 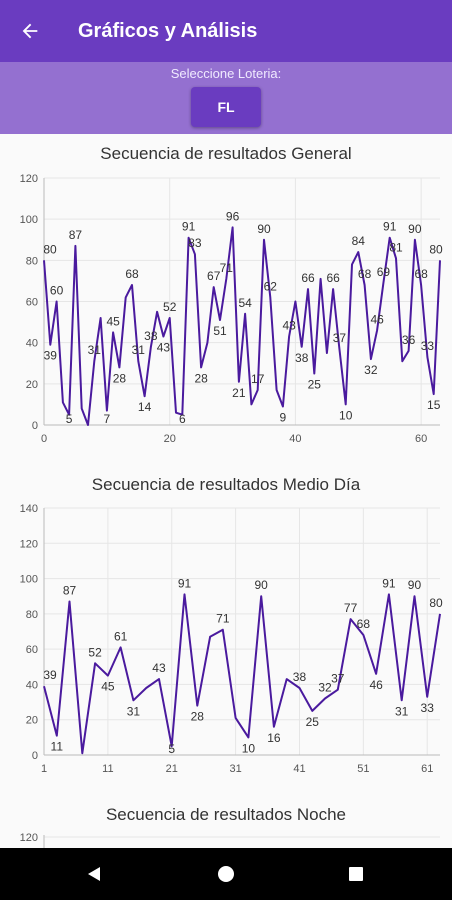 What do you see at coordinates (95, 652) in the screenshot?
I see `medio-dia-data-label: 52` at bounding box center [95, 652].